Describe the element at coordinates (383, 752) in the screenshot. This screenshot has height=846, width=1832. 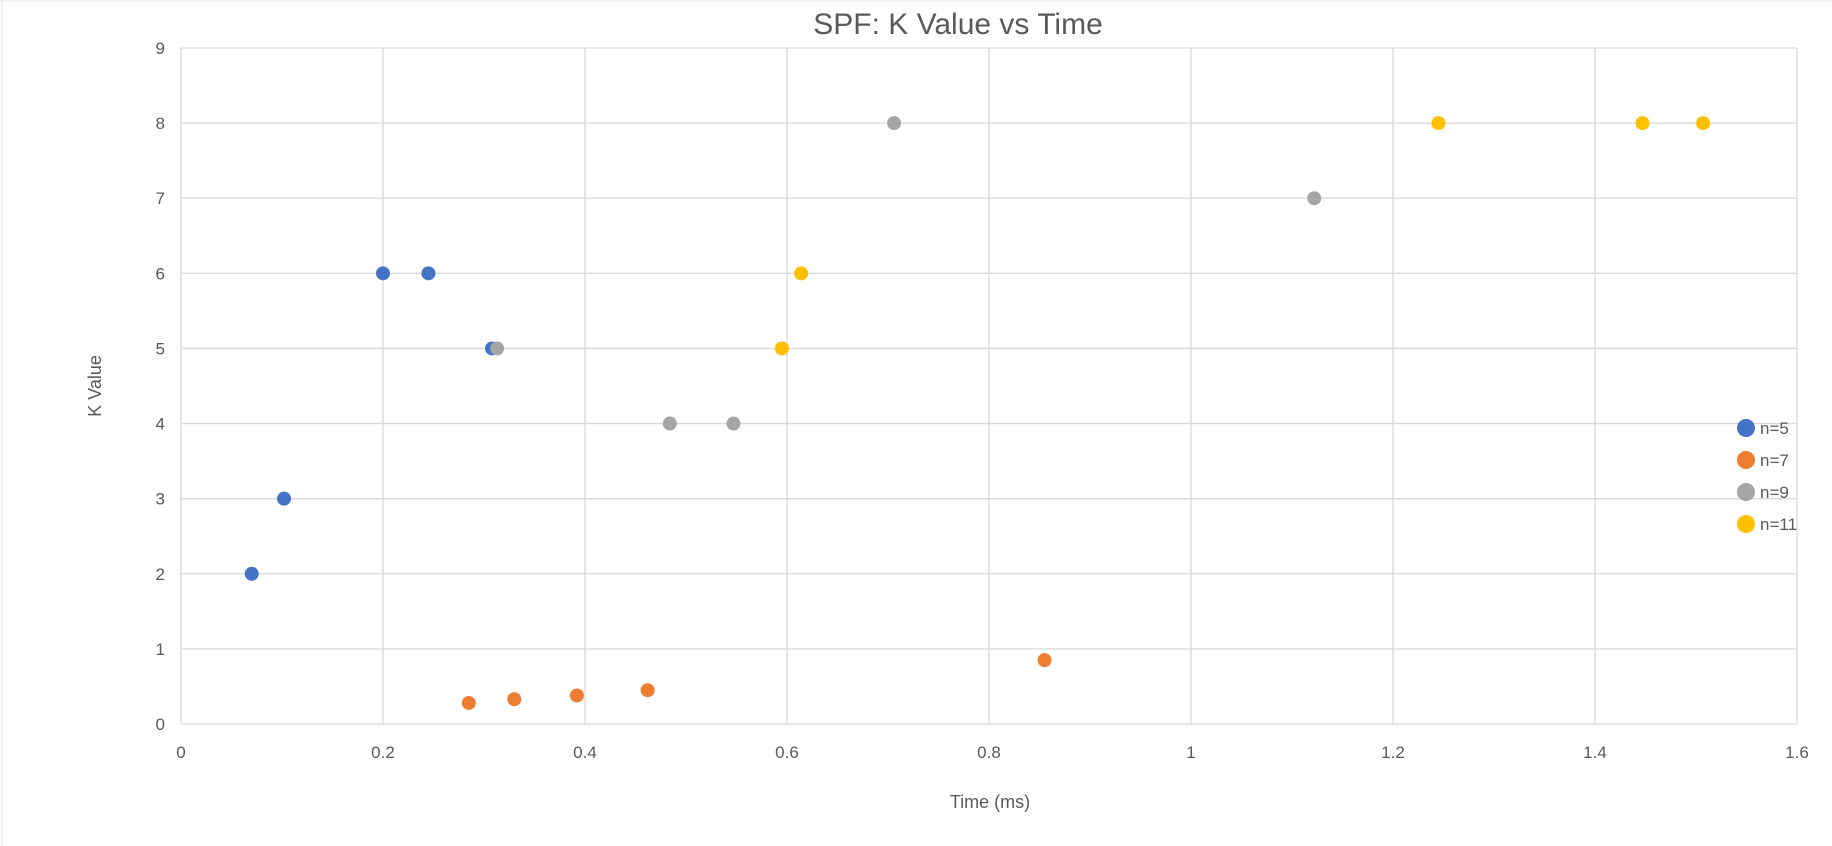
I see `x-tick-label: 0.2` at that location.